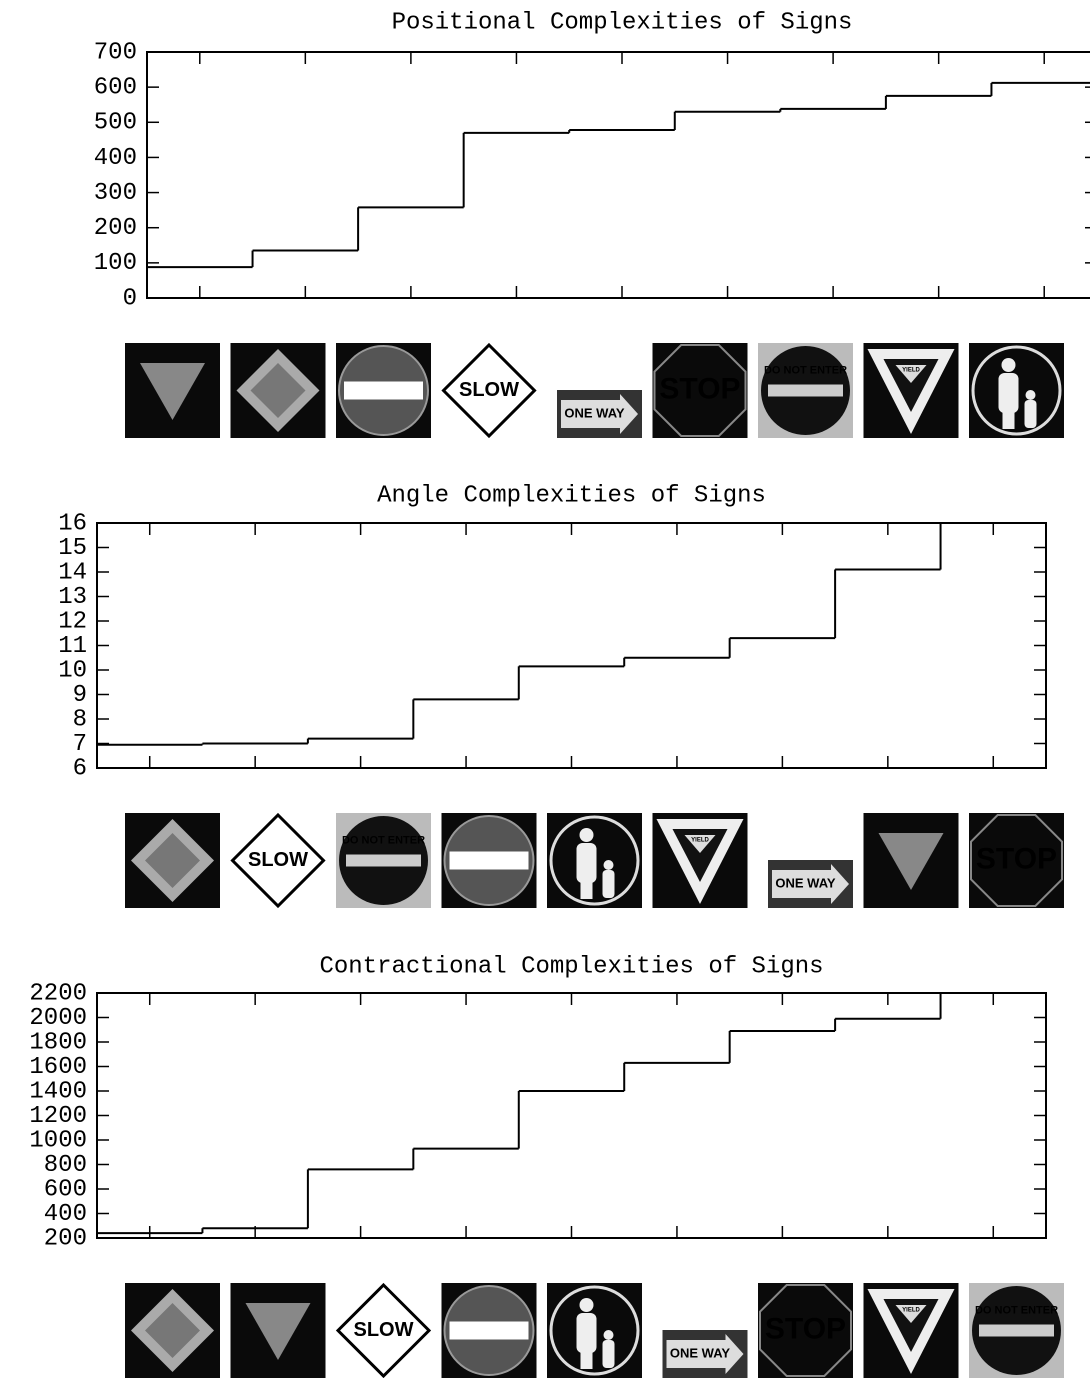 Image resolution: width=1090 pixels, height=1378 pixels. I want to click on y-tick-label: 1000, so click(58, 1140).